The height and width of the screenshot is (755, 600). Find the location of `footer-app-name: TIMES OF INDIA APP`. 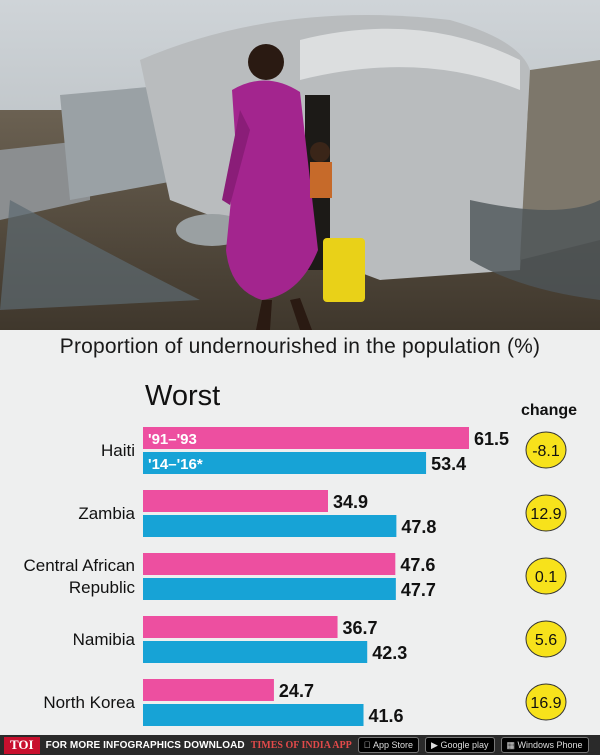

footer-app-name: TIMES OF INDIA APP is located at coordinates (301, 745).